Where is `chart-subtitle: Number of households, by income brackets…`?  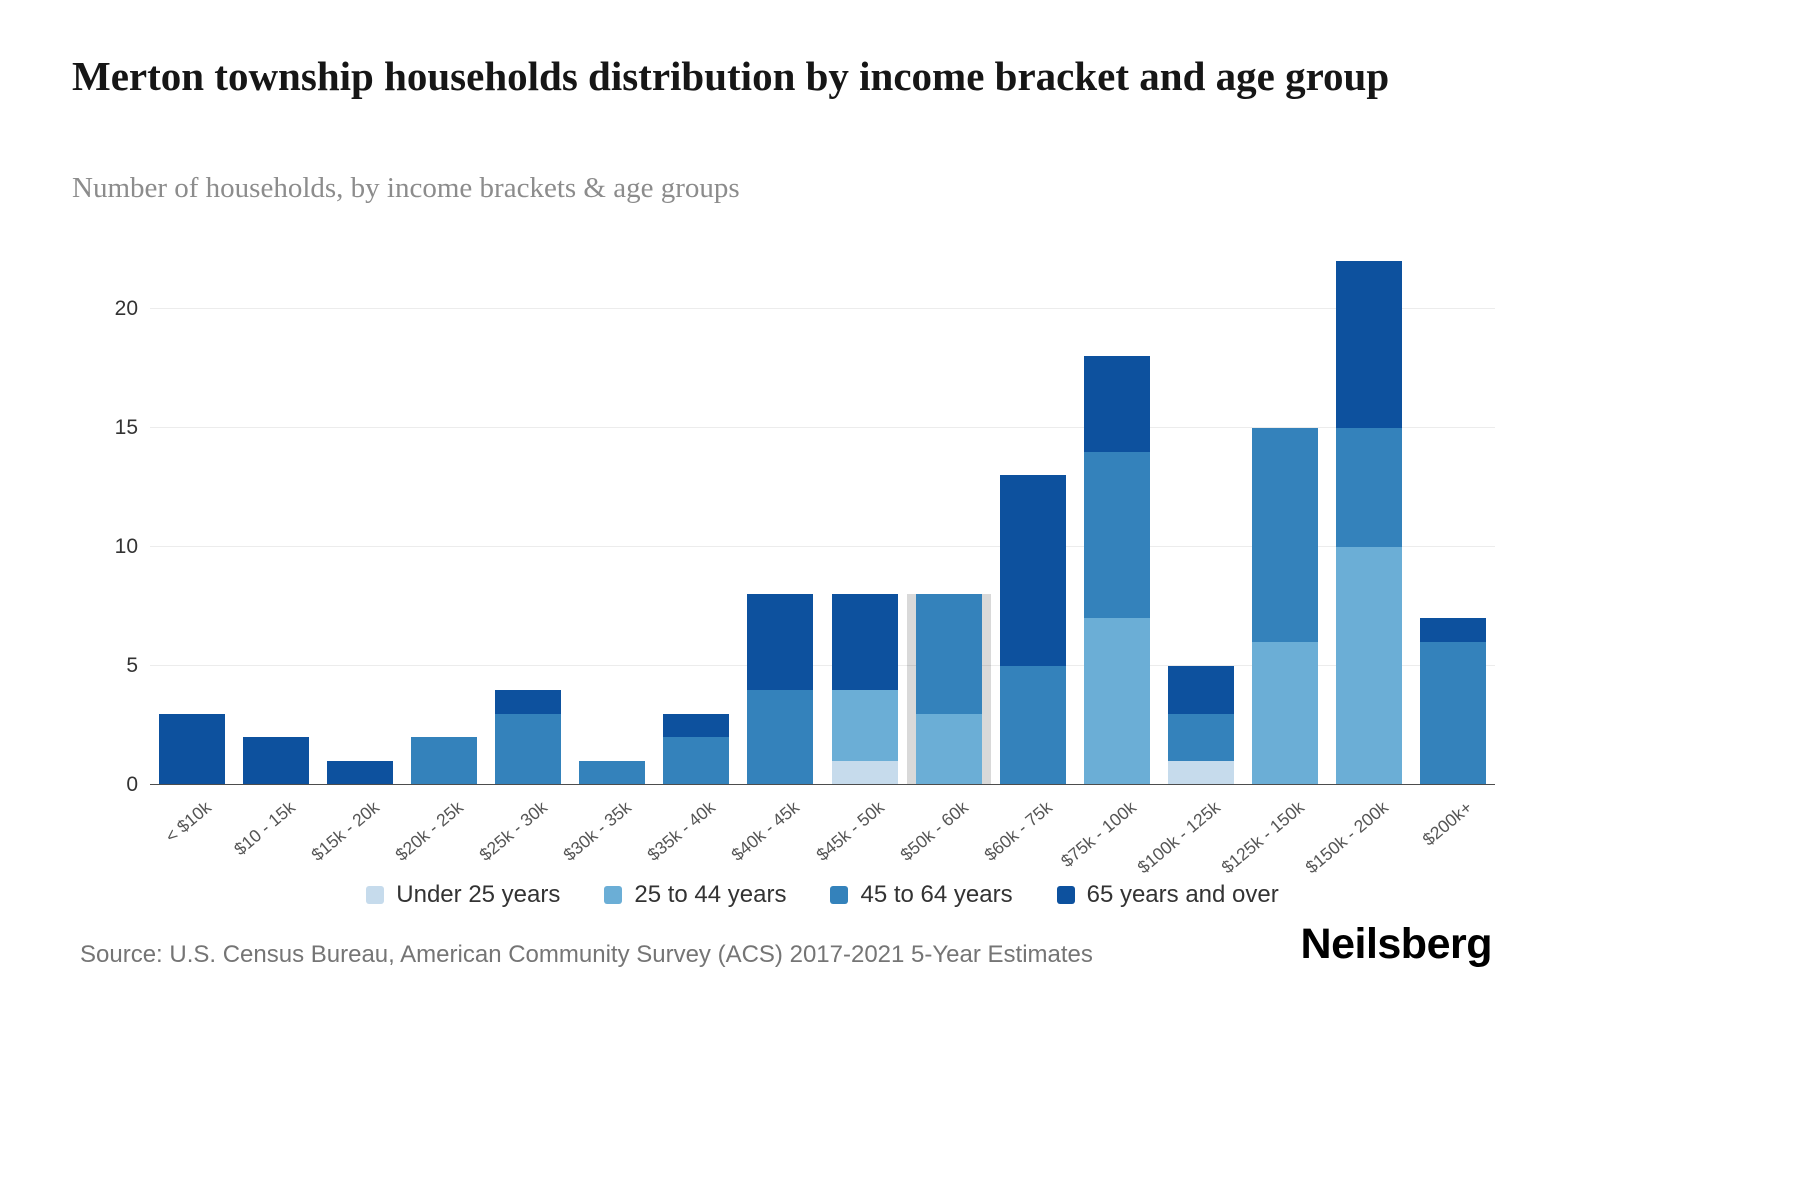
chart-subtitle: Number of households, by income brackets… is located at coordinates (406, 188).